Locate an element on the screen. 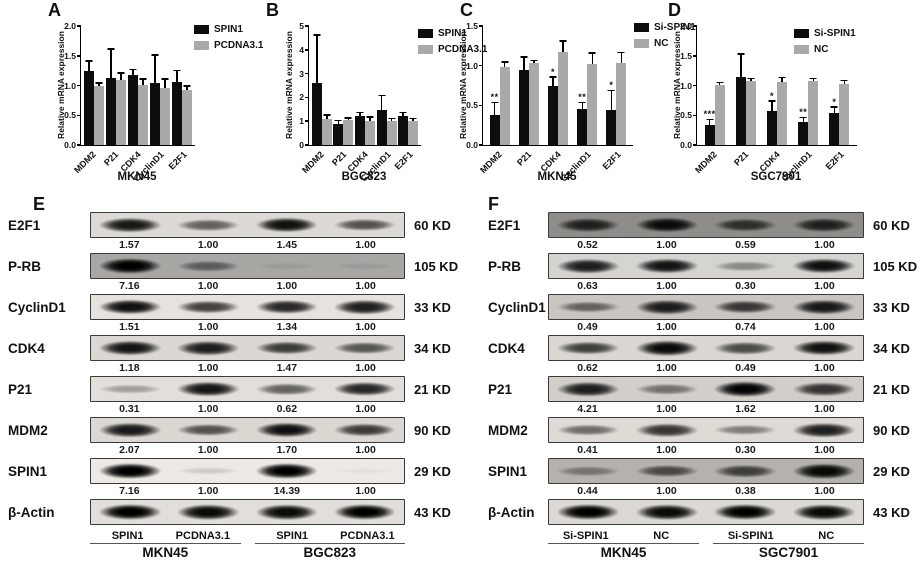  lane-label: SPIN1 is located at coordinates (292, 536).